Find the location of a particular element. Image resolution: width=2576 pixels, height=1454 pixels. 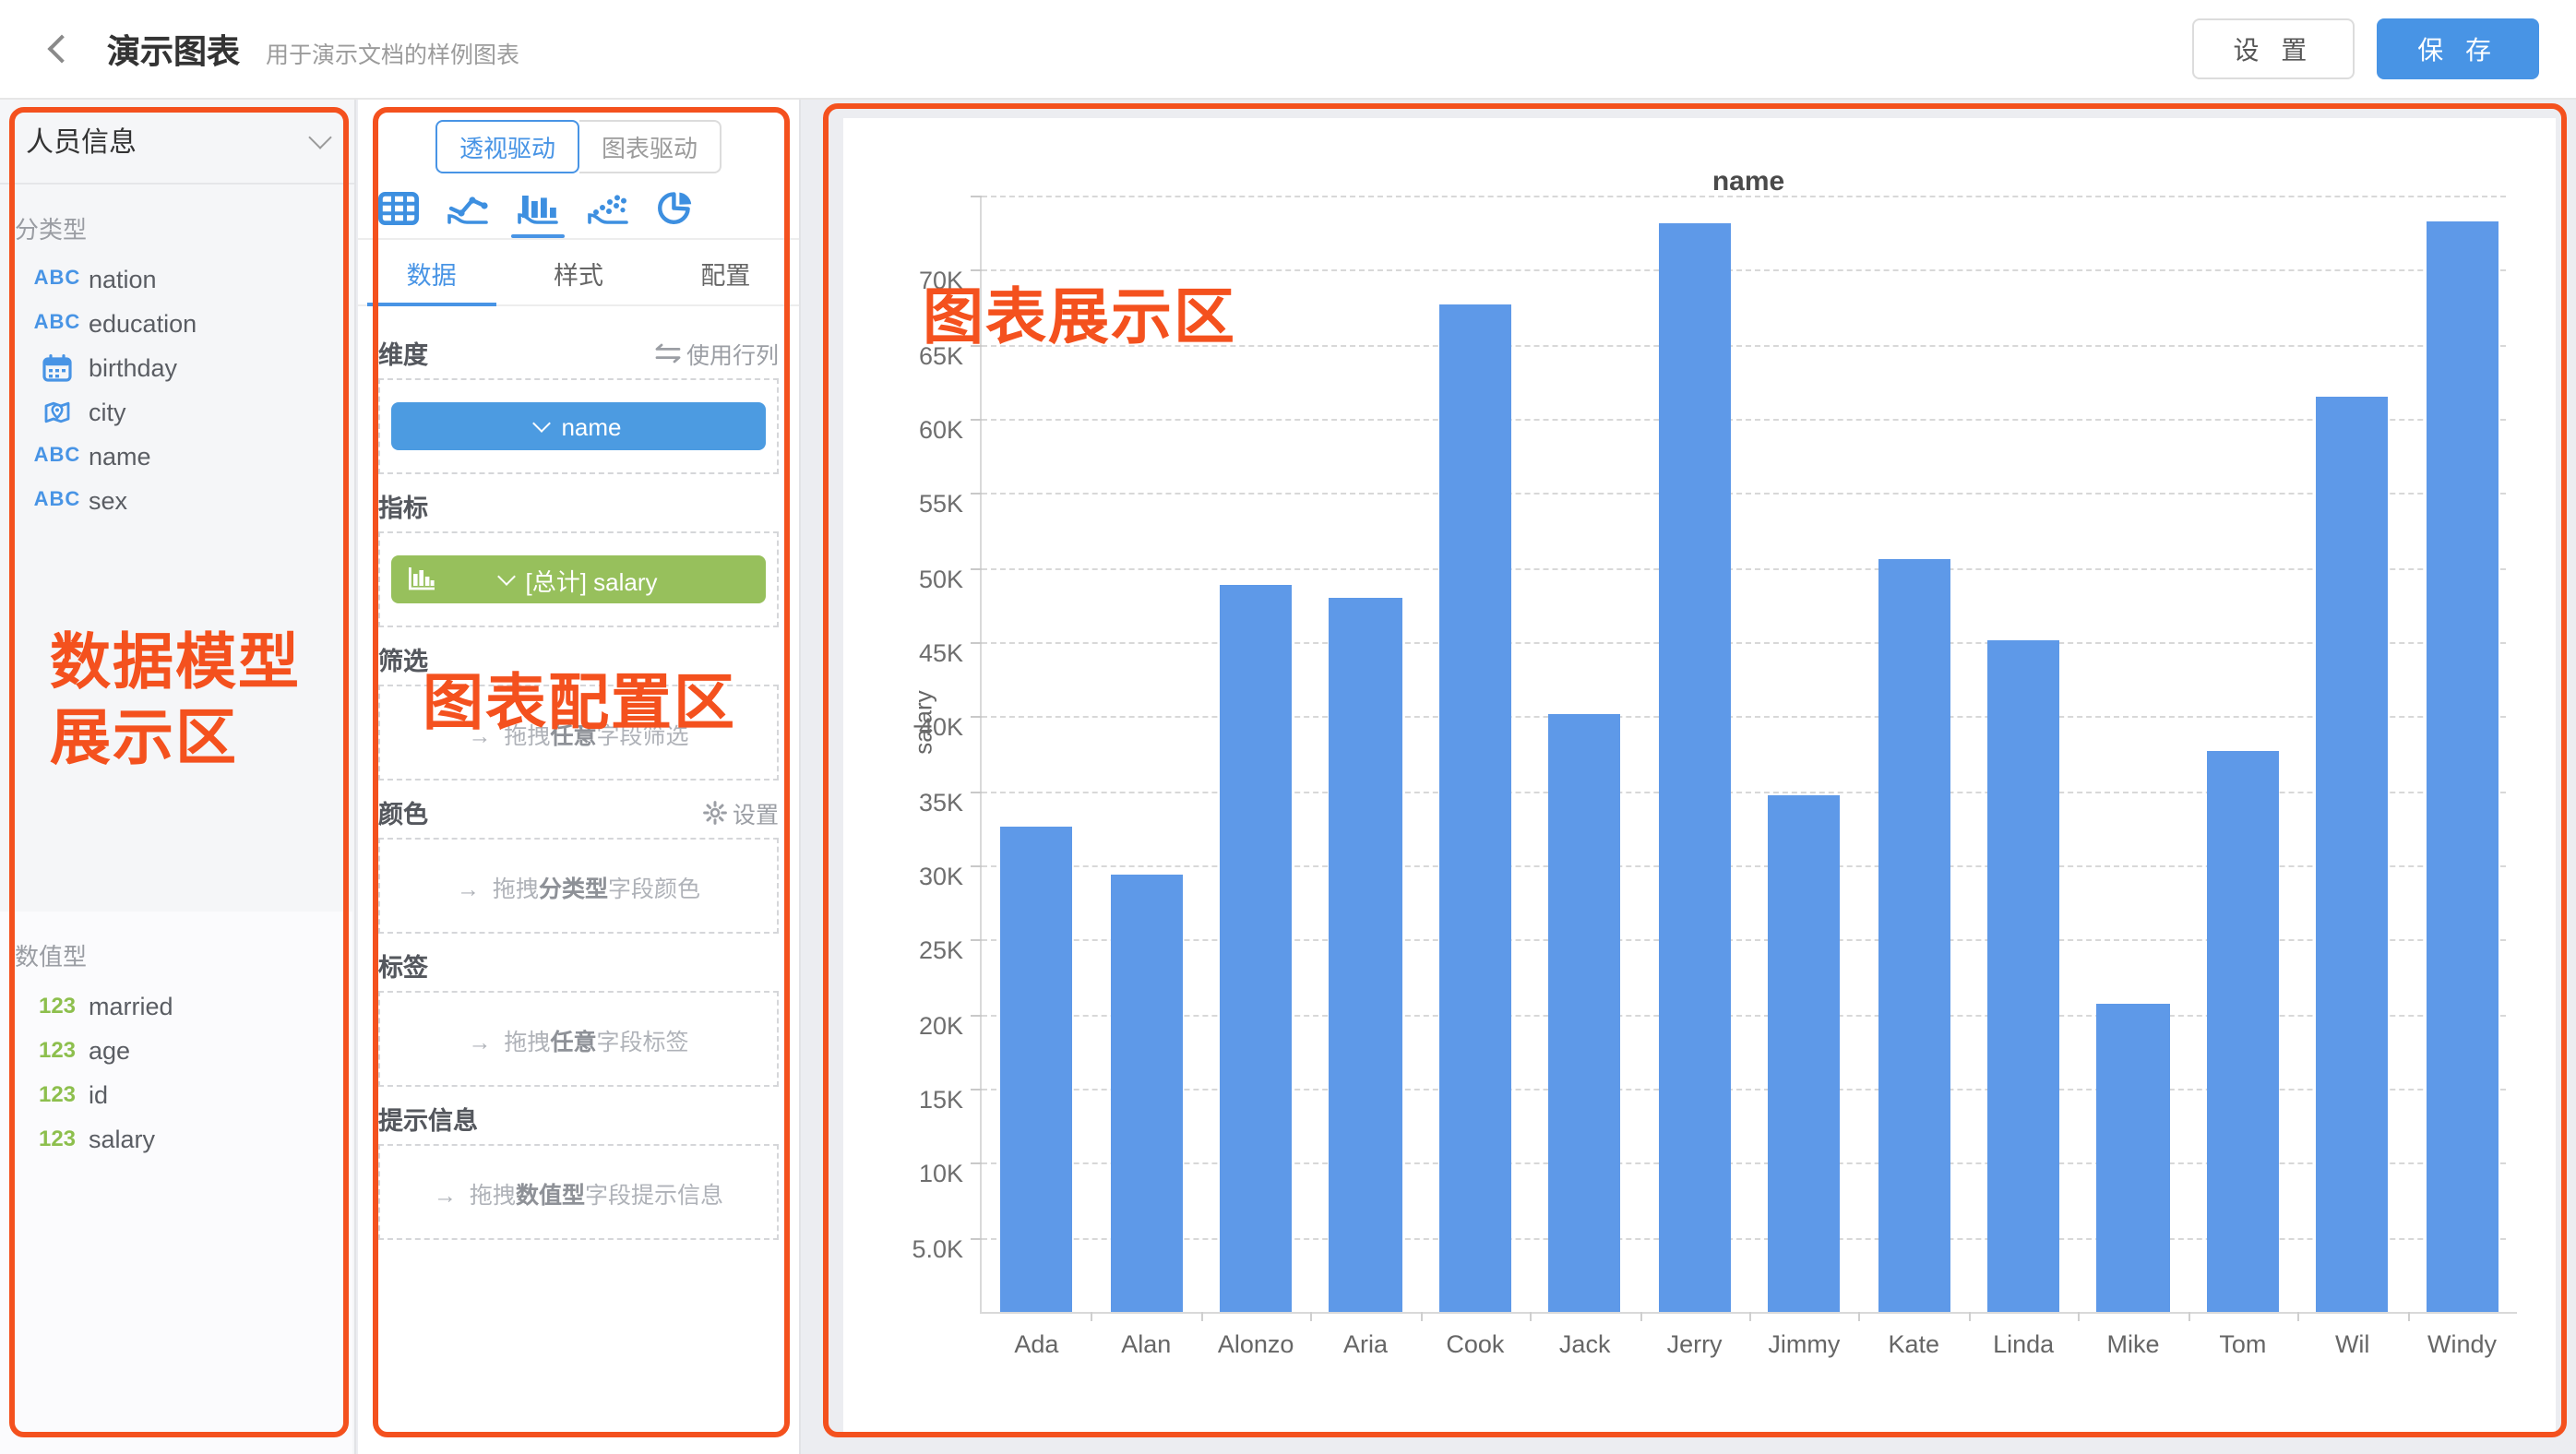

filter-dropzone: → 拖拽任意字段筛选 is located at coordinates (578, 733).